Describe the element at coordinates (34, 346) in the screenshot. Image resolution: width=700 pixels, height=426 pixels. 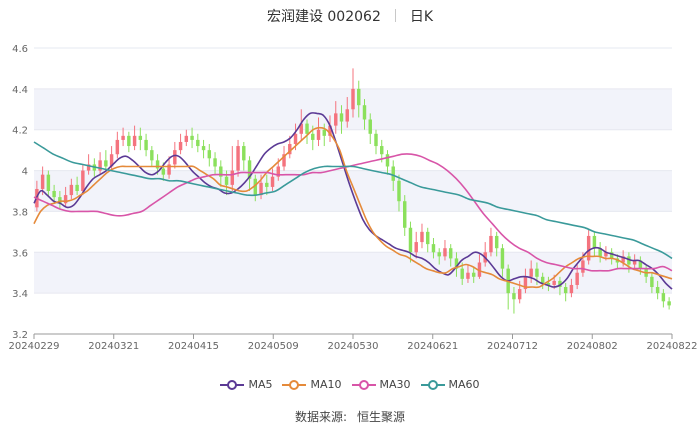
I see `x-tick-label: 20240229` at that location.